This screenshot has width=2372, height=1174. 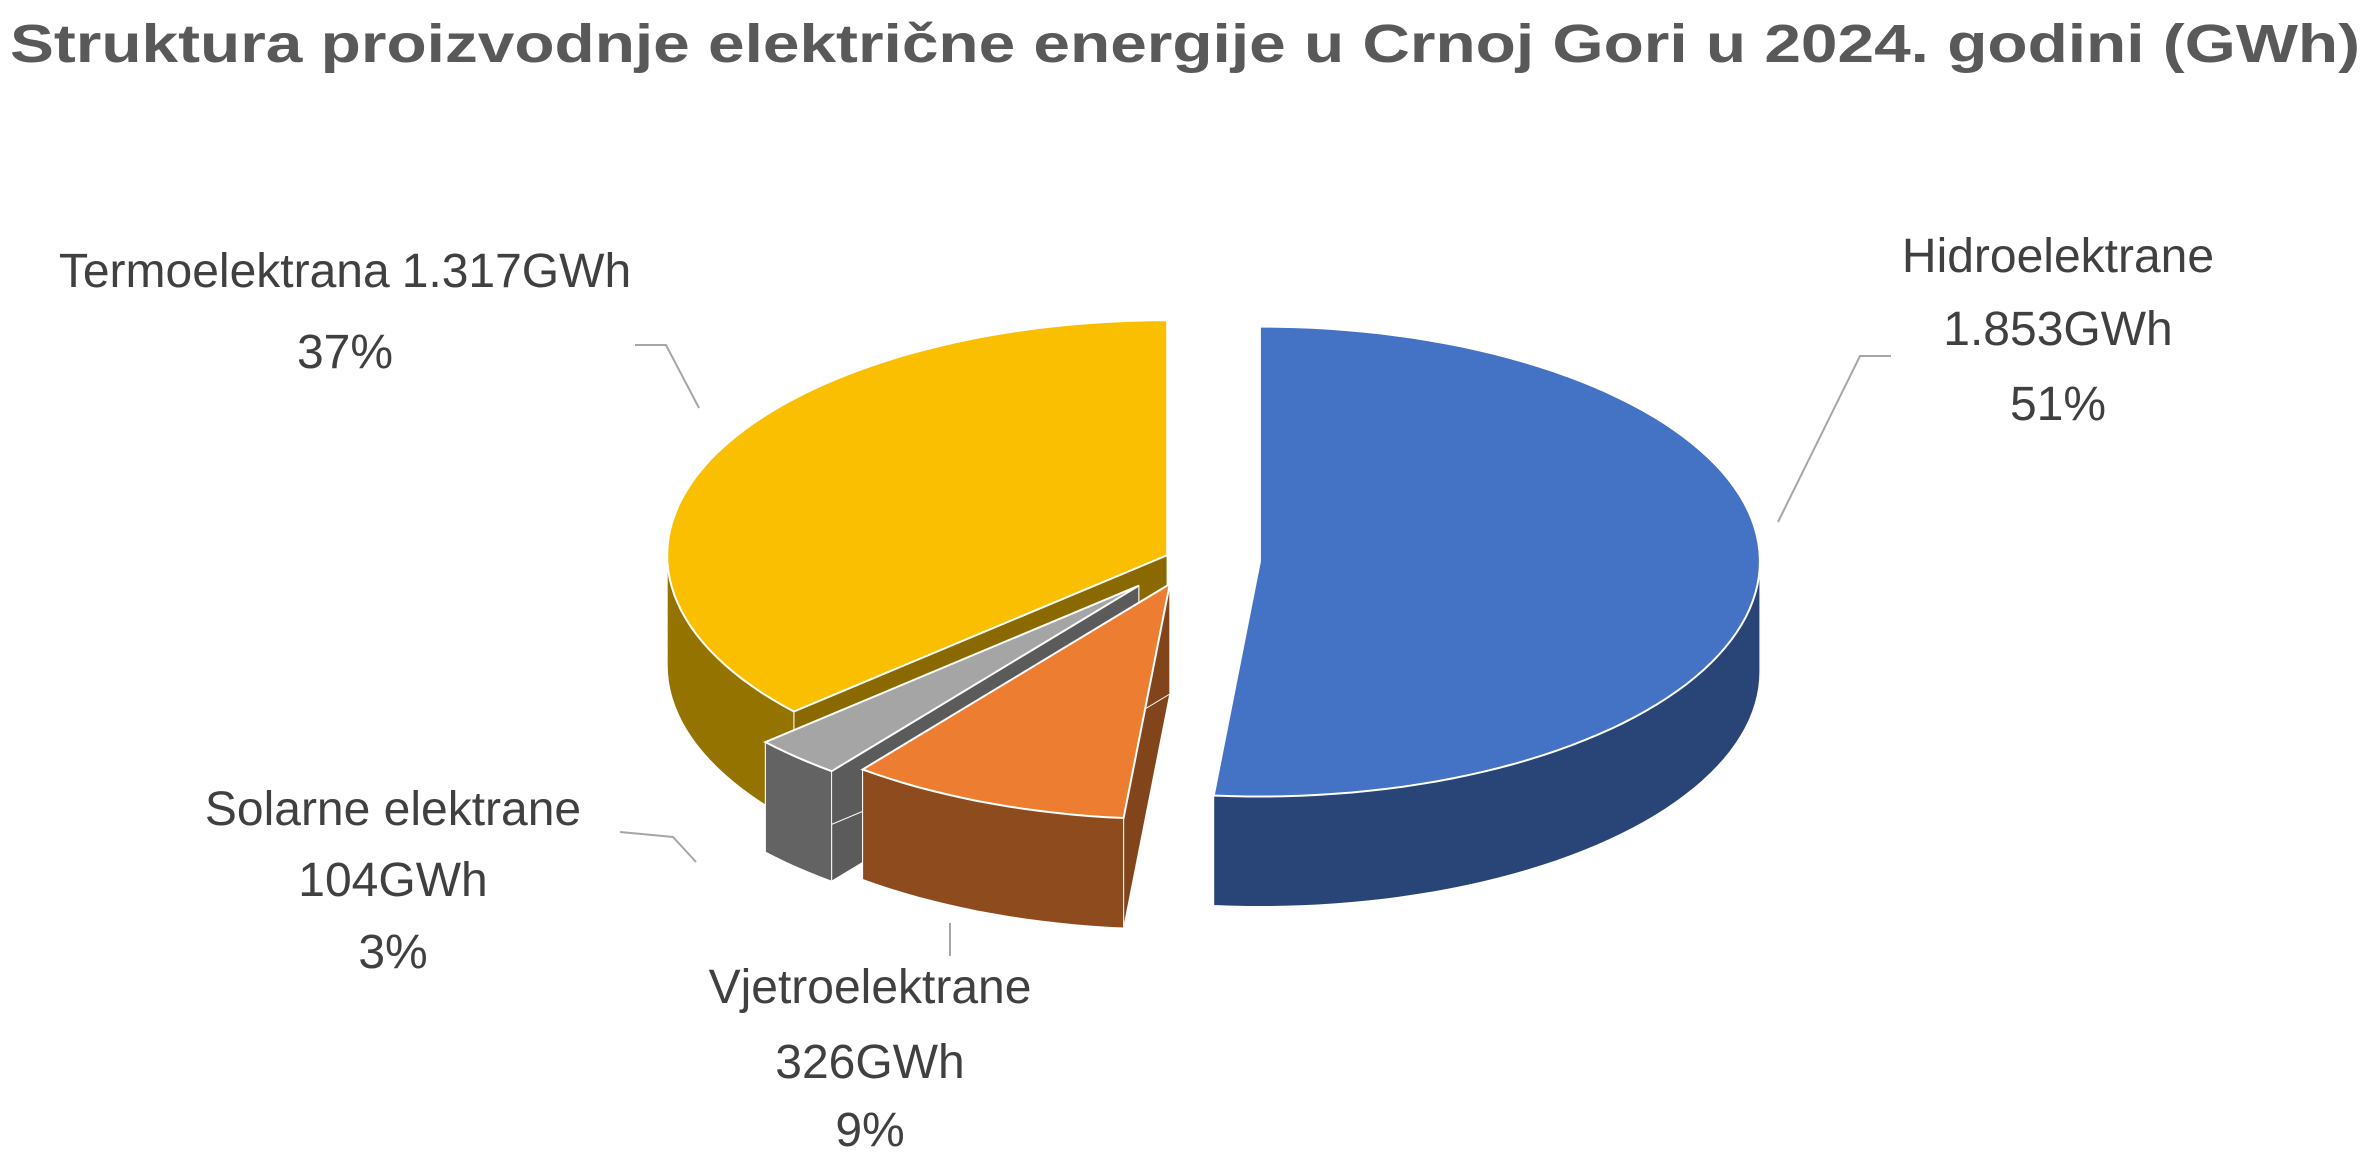 What do you see at coordinates (345, 352) in the screenshot?
I see `data-label-percent: 37%` at bounding box center [345, 352].